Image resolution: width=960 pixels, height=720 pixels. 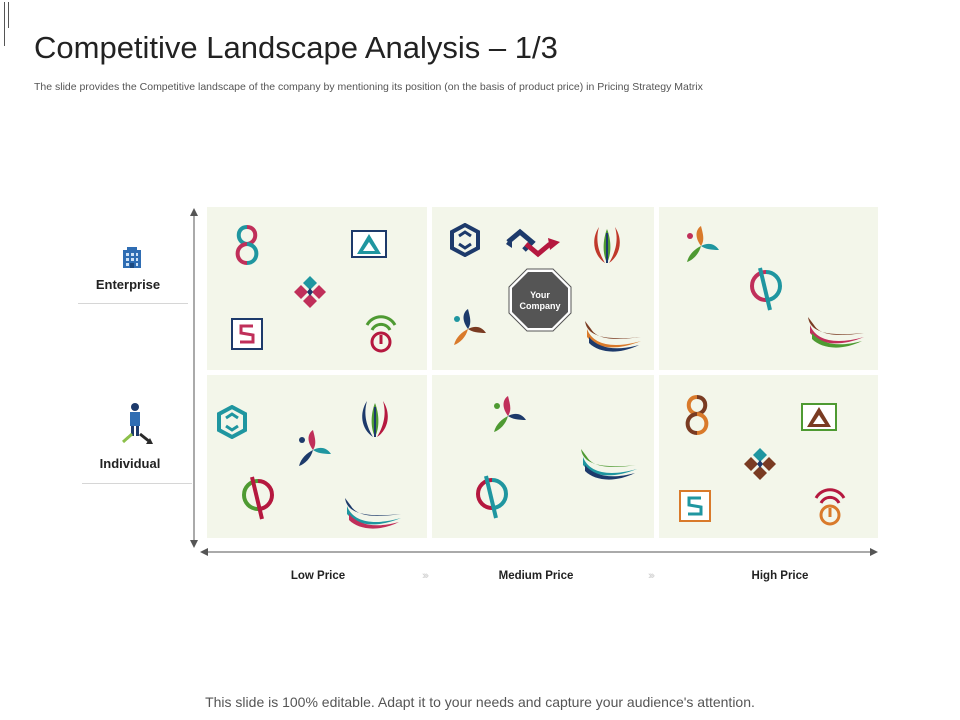 I want to click on person-icon, so click(x=137, y=423).